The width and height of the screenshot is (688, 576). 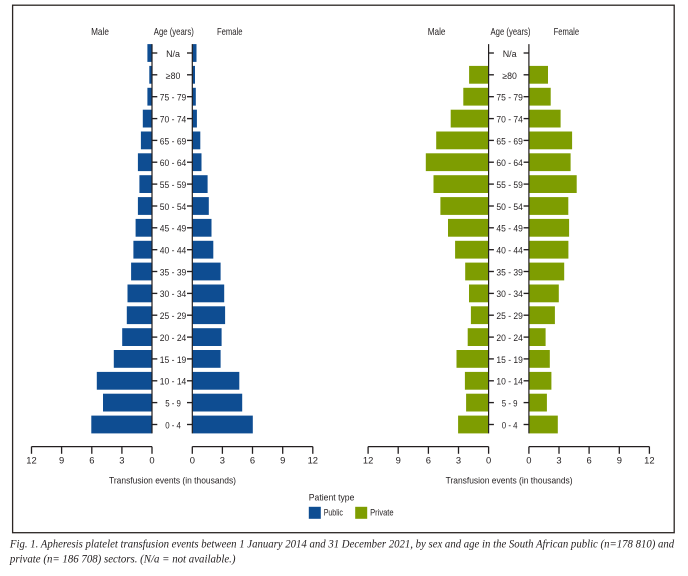 What do you see at coordinates (382, 512) in the screenshot?
I see `svg-text: Private` at bounding box center [382, 512].